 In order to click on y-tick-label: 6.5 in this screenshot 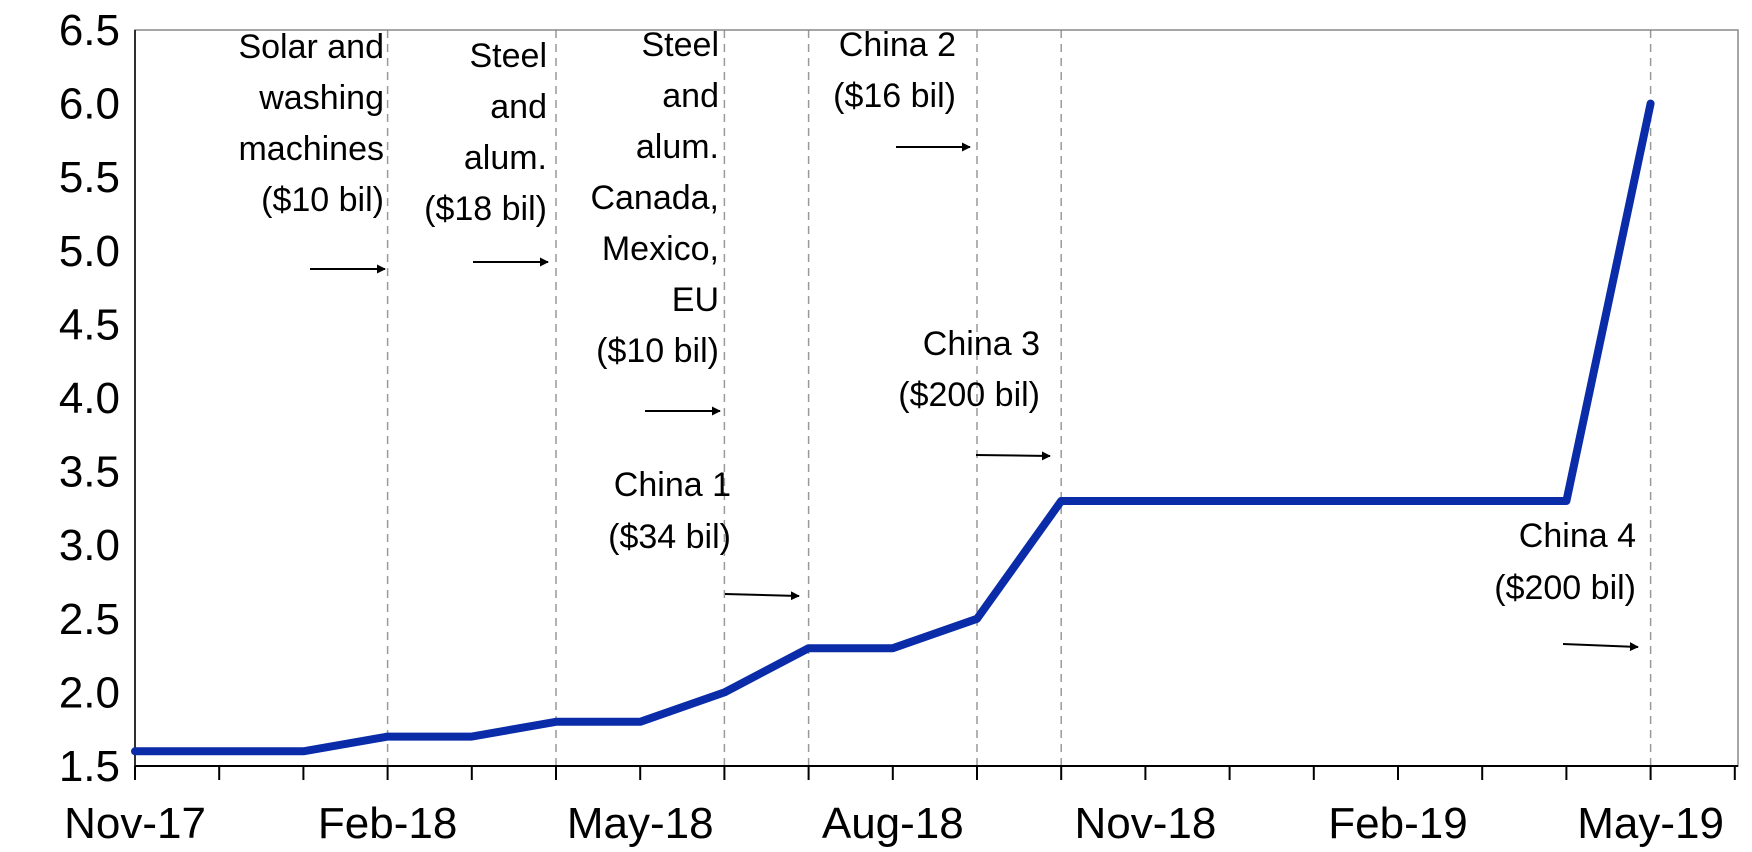, I will do `click(89, 30)`.